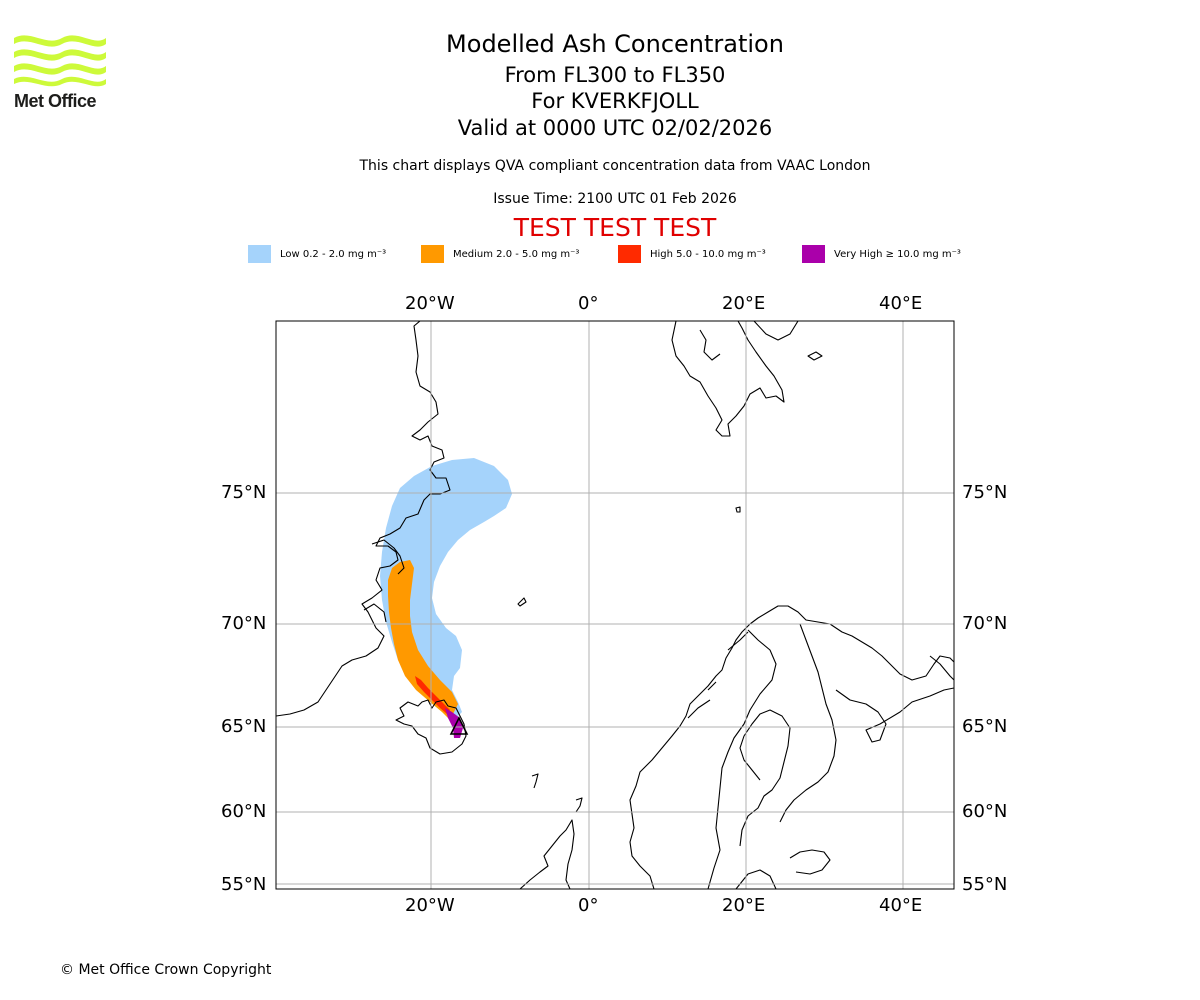 Image resolution: width=1200 pixels, height=1000 pixels. What do you see at coordinates (615, 128) in the screenshot?
I see `valid-time: Valid at 0000 UTC 02/02/2026` at bounding box center [615, 128].